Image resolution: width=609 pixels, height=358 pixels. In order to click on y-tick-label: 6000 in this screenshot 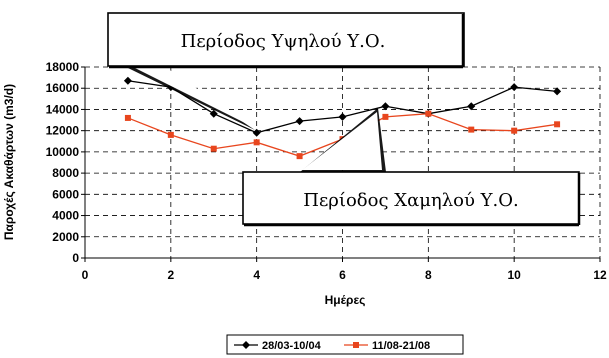, I will do `click(65, 194)`.